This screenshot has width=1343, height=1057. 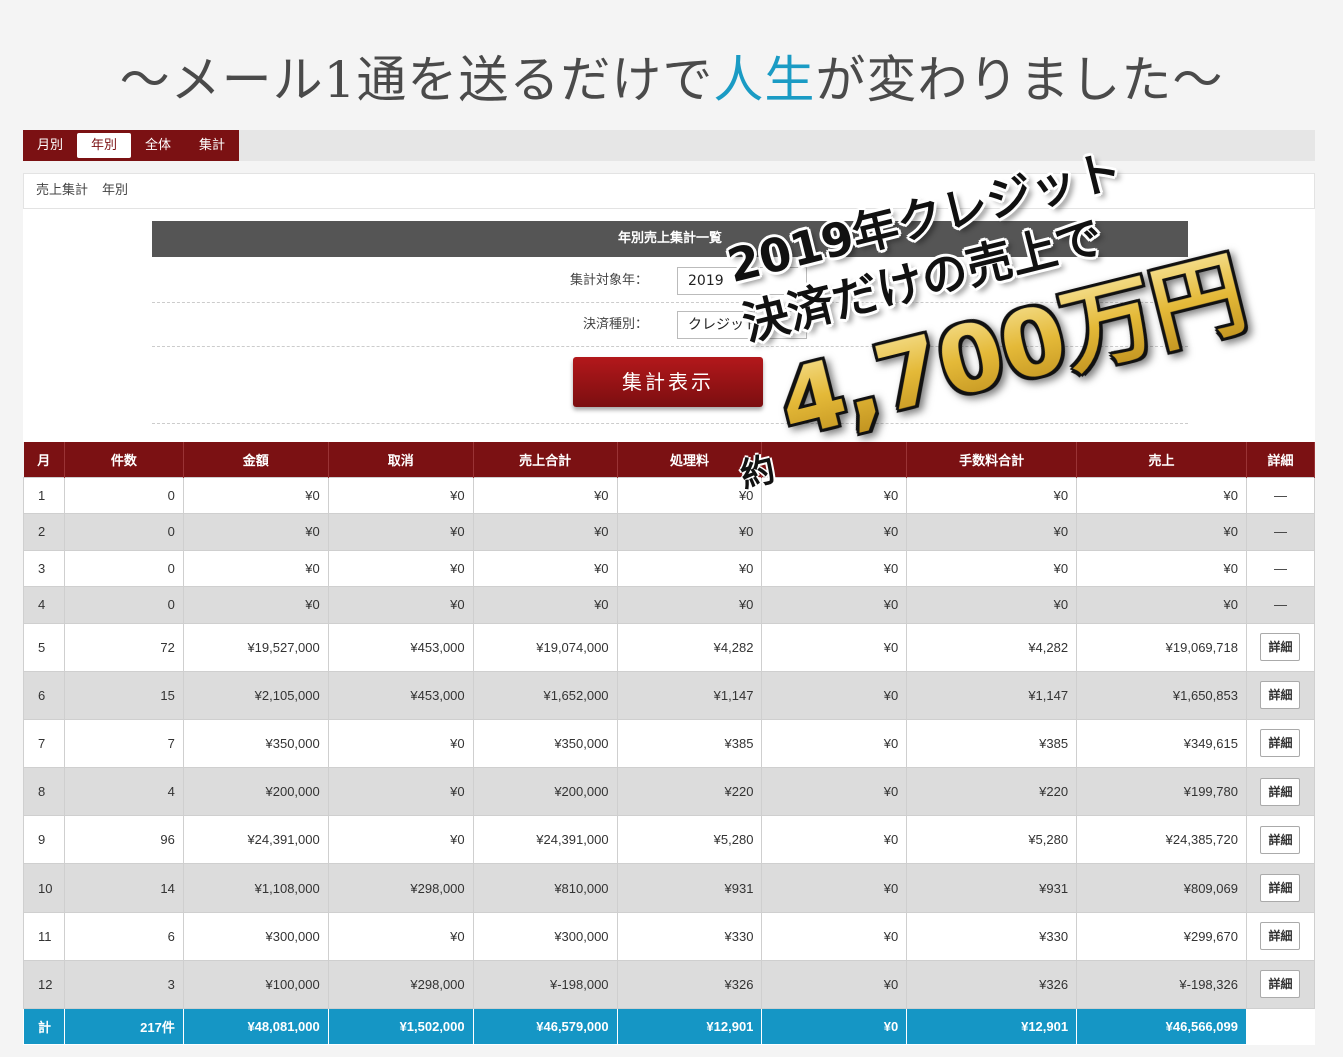 I want to click on tab-all: 全体, so click(x=157, y=145).